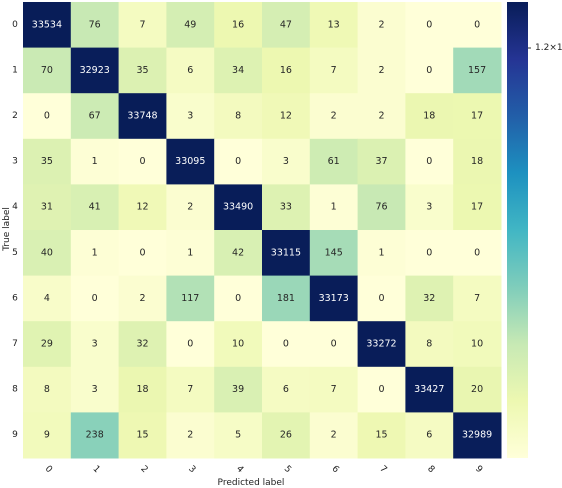 This screenshot has height=488, width=562. I want to click on cell-value-label: 33427, so click(429, 389).